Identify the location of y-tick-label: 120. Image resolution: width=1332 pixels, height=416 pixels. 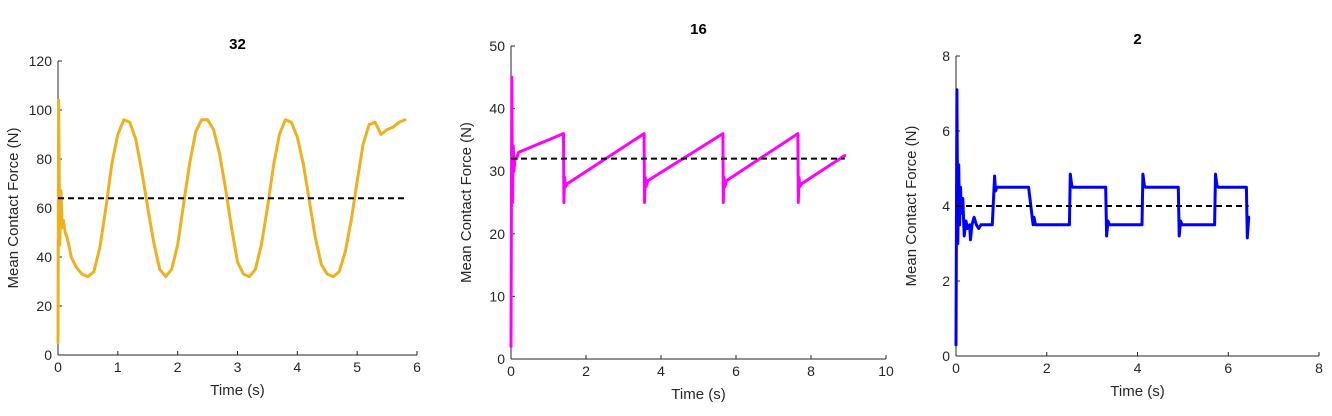
(41, 61).